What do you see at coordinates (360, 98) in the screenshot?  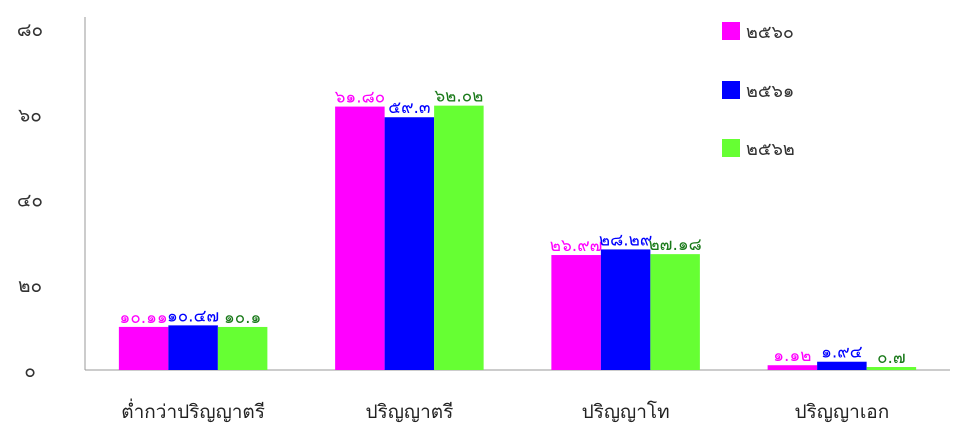 I see `data-label: ๖๑.๘๐` at bounding box center [360, 98].